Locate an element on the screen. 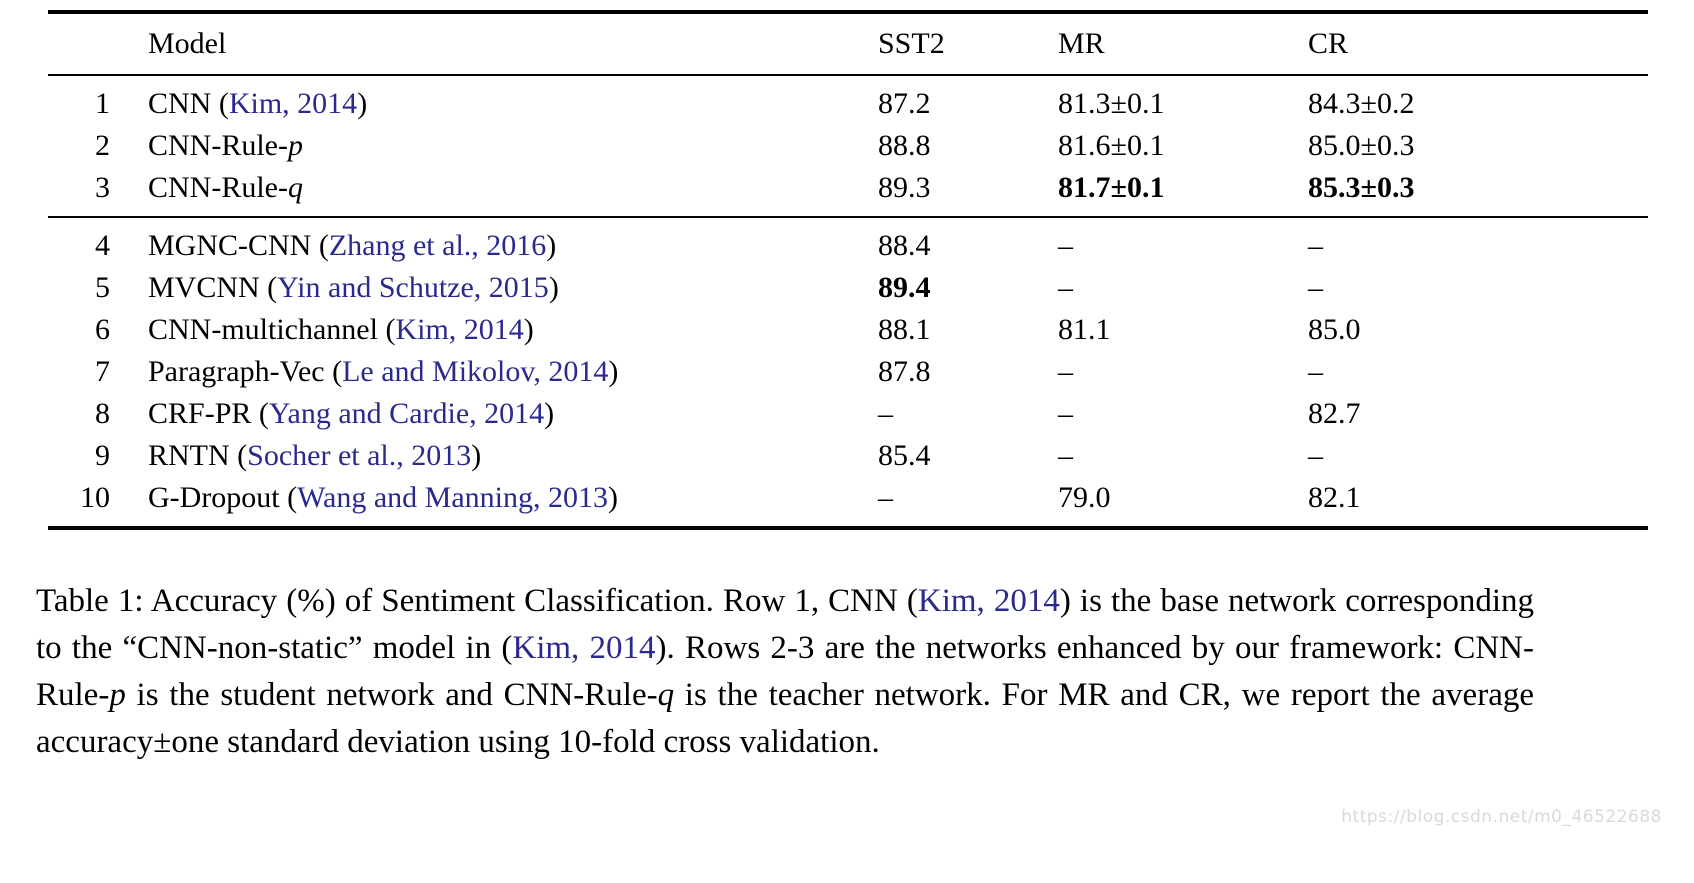 The width and height of the screenshot is (1694, 883). model-cell: CRF-PR (Yang and Cardie, 2014) is located at coordinates (513, 414).